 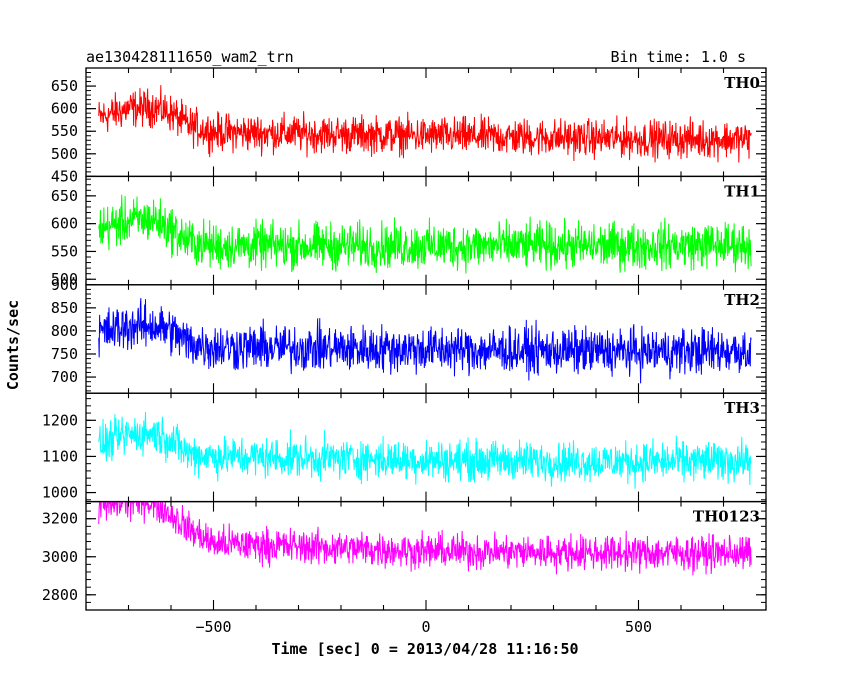 I want to click on y-tick-label: 700, so click(x=64, y=377).